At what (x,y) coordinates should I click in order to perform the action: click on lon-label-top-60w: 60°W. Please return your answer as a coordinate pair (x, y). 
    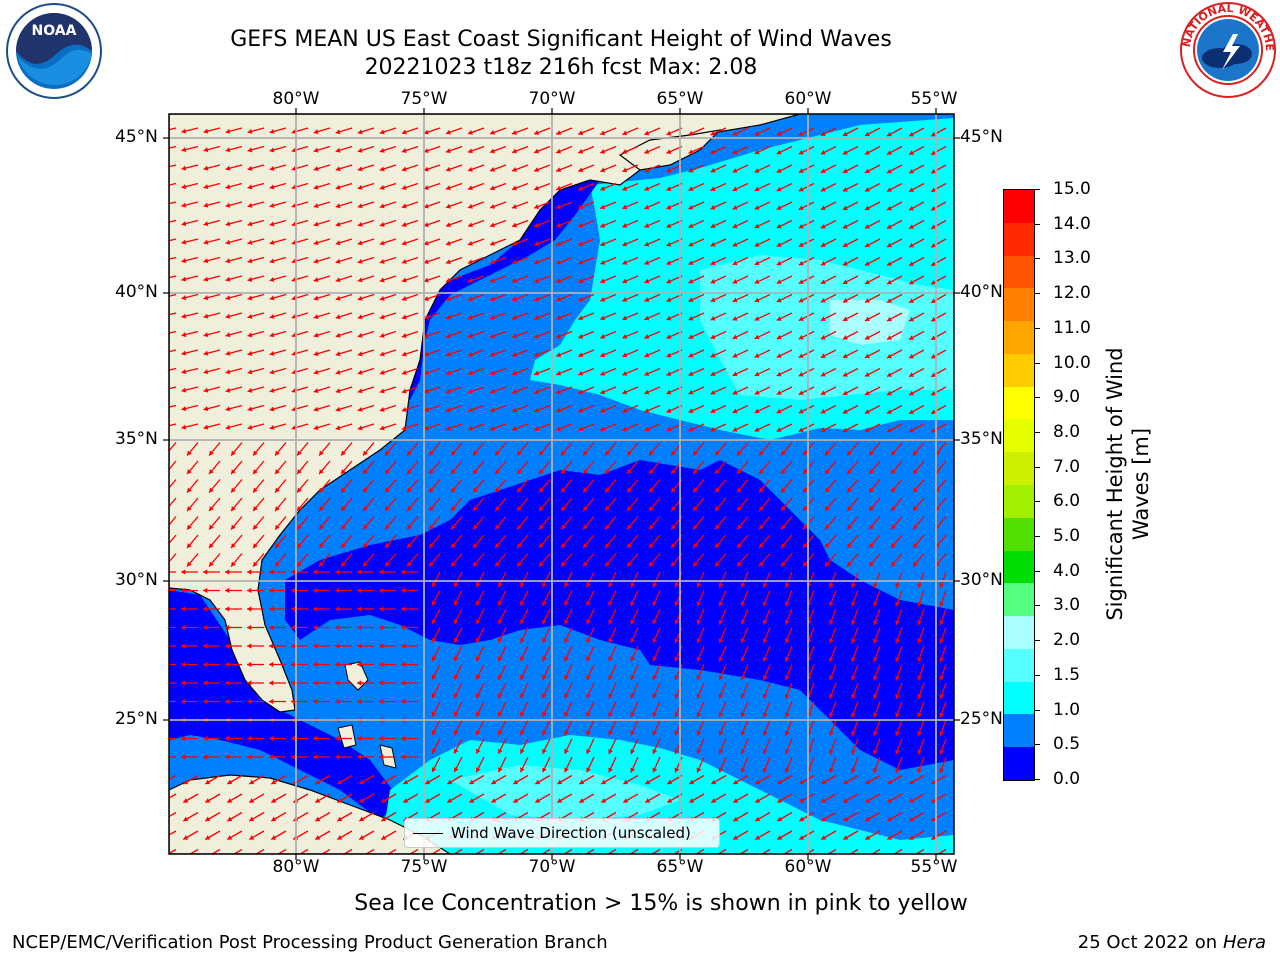
    Looking at the image, I should click on (808, 99).